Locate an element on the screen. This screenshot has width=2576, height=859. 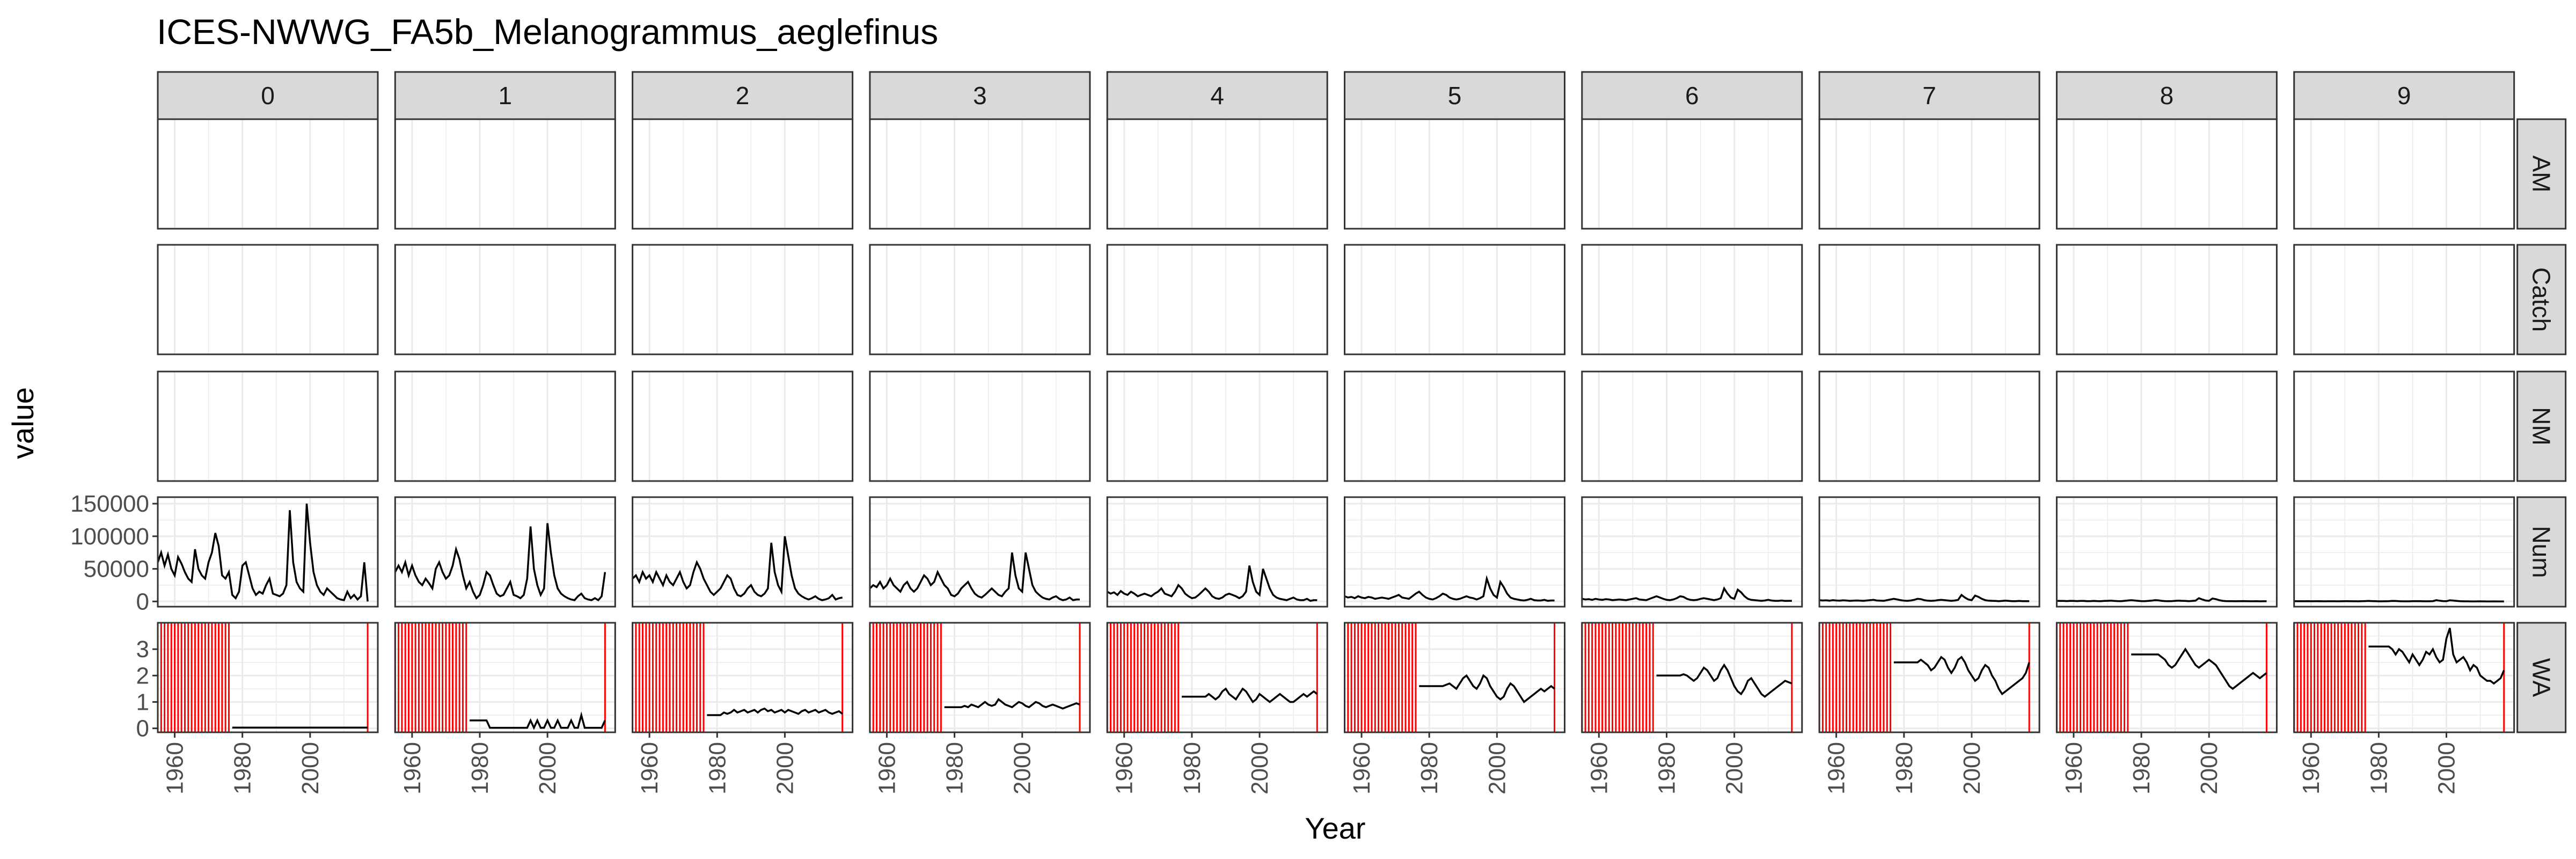
y-tick-label: 2 is located at coordinates (142, 676).